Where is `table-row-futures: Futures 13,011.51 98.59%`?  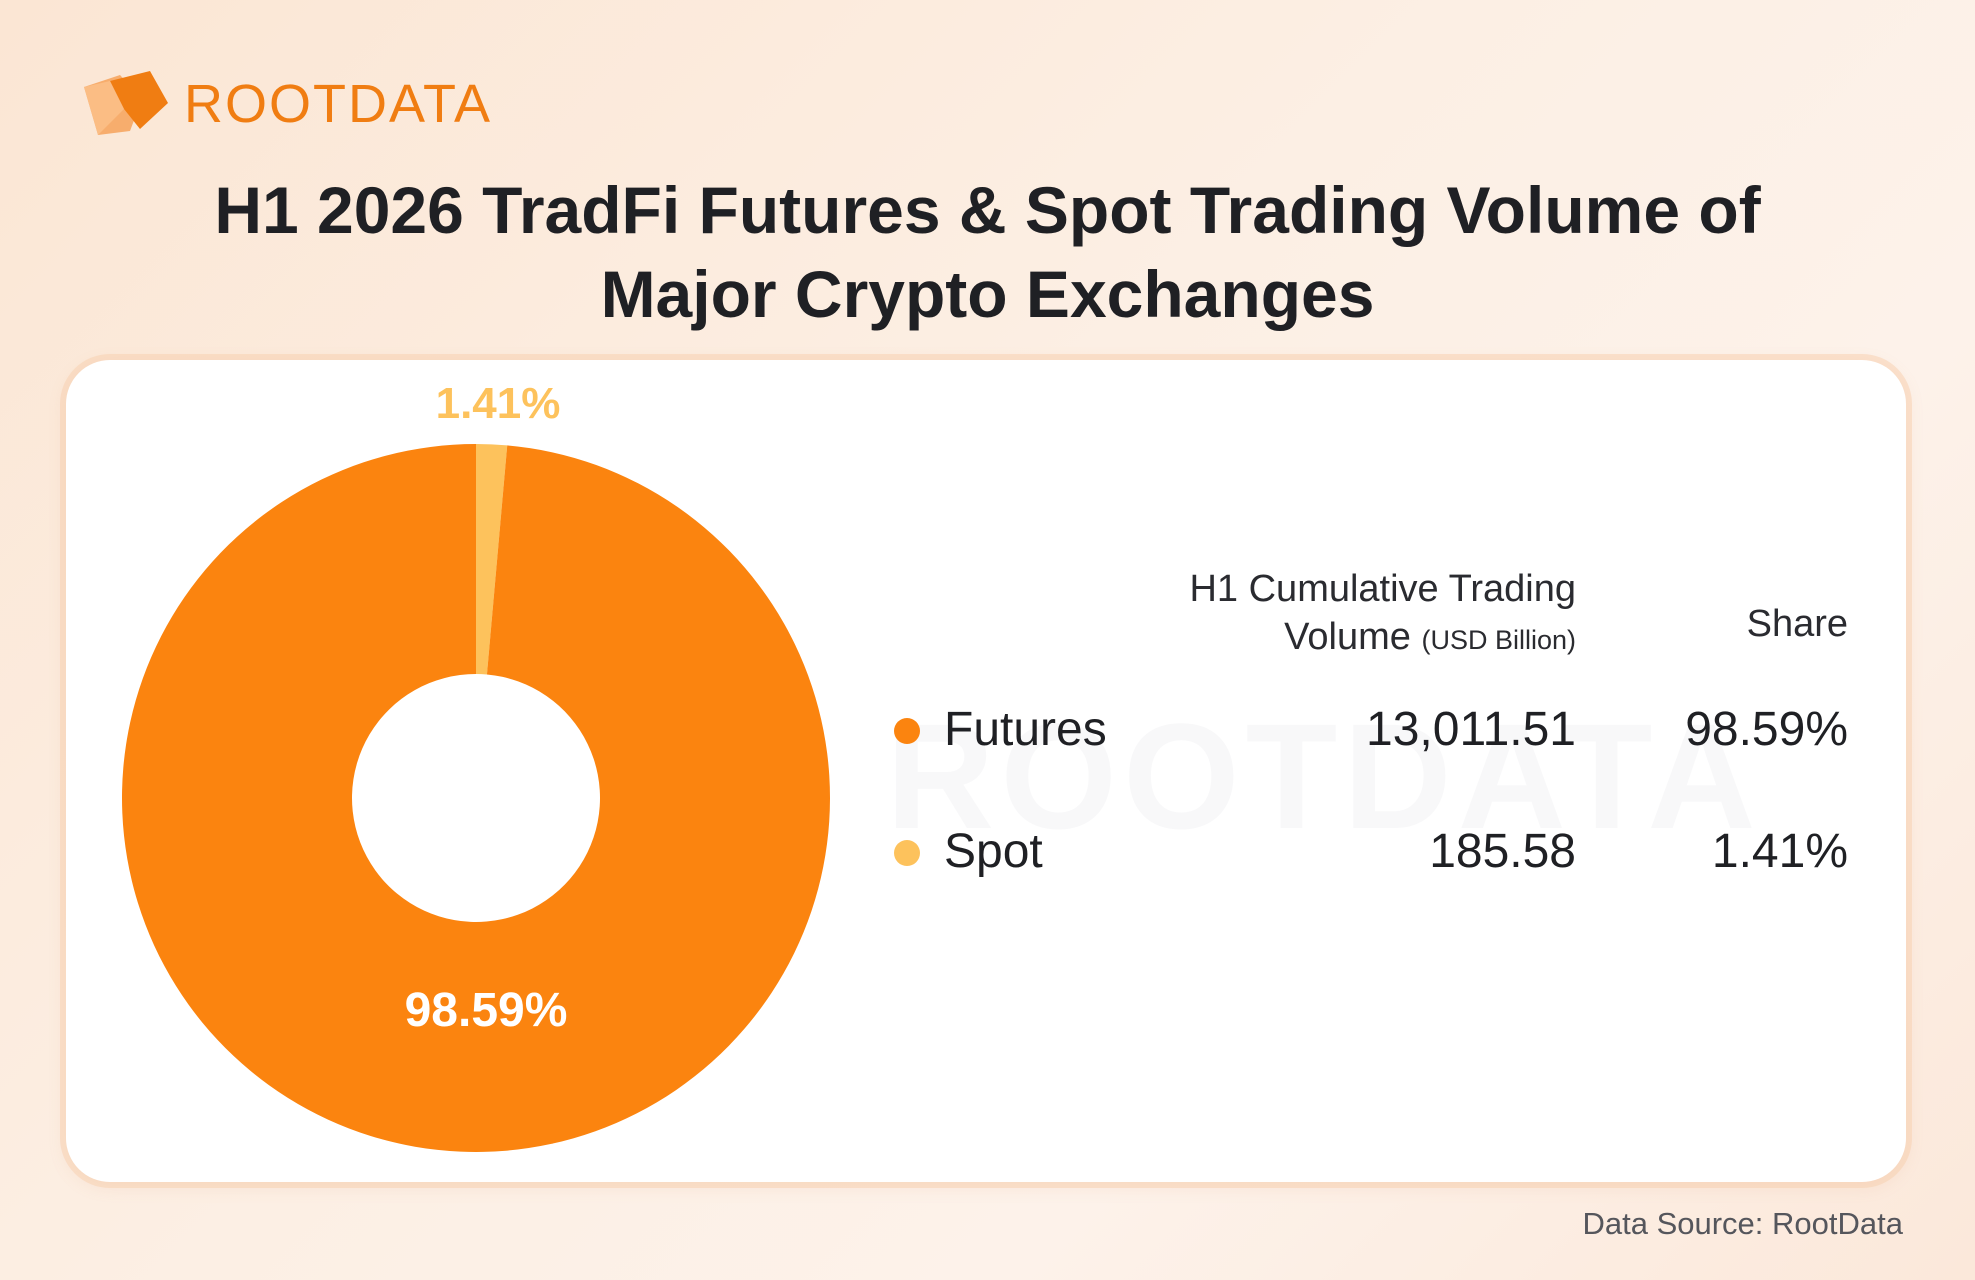
table-row-futures: Futures 13,011.51 98.59% is located at coordinates (986, 730).